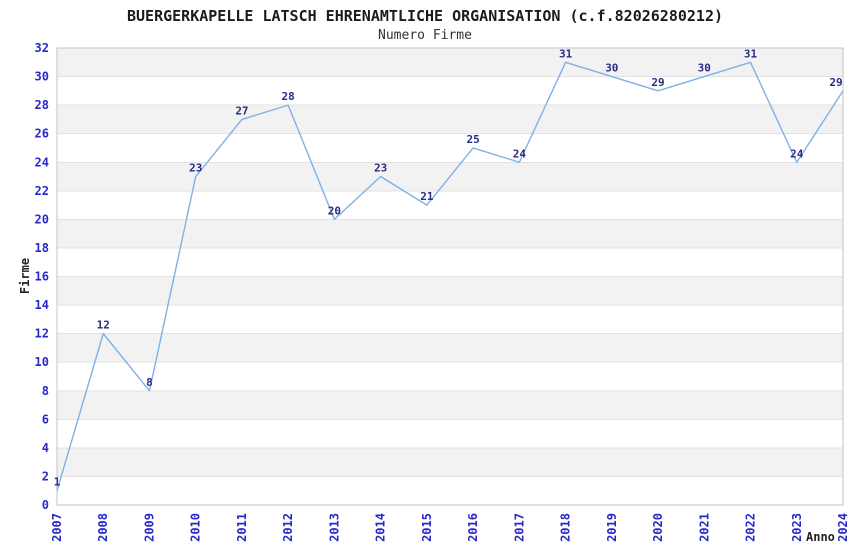  Describe the element at coordinates (42, 77) in the screenshot. I see `y-tick-label: 30` at that location.